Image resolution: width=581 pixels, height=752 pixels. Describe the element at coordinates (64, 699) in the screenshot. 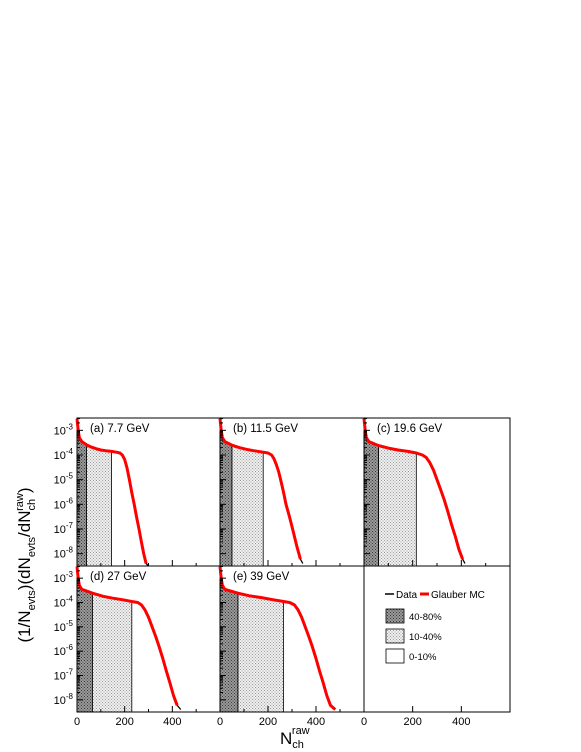

I see `panel-3-y-tick-label: 10⁻⁸` at that location.